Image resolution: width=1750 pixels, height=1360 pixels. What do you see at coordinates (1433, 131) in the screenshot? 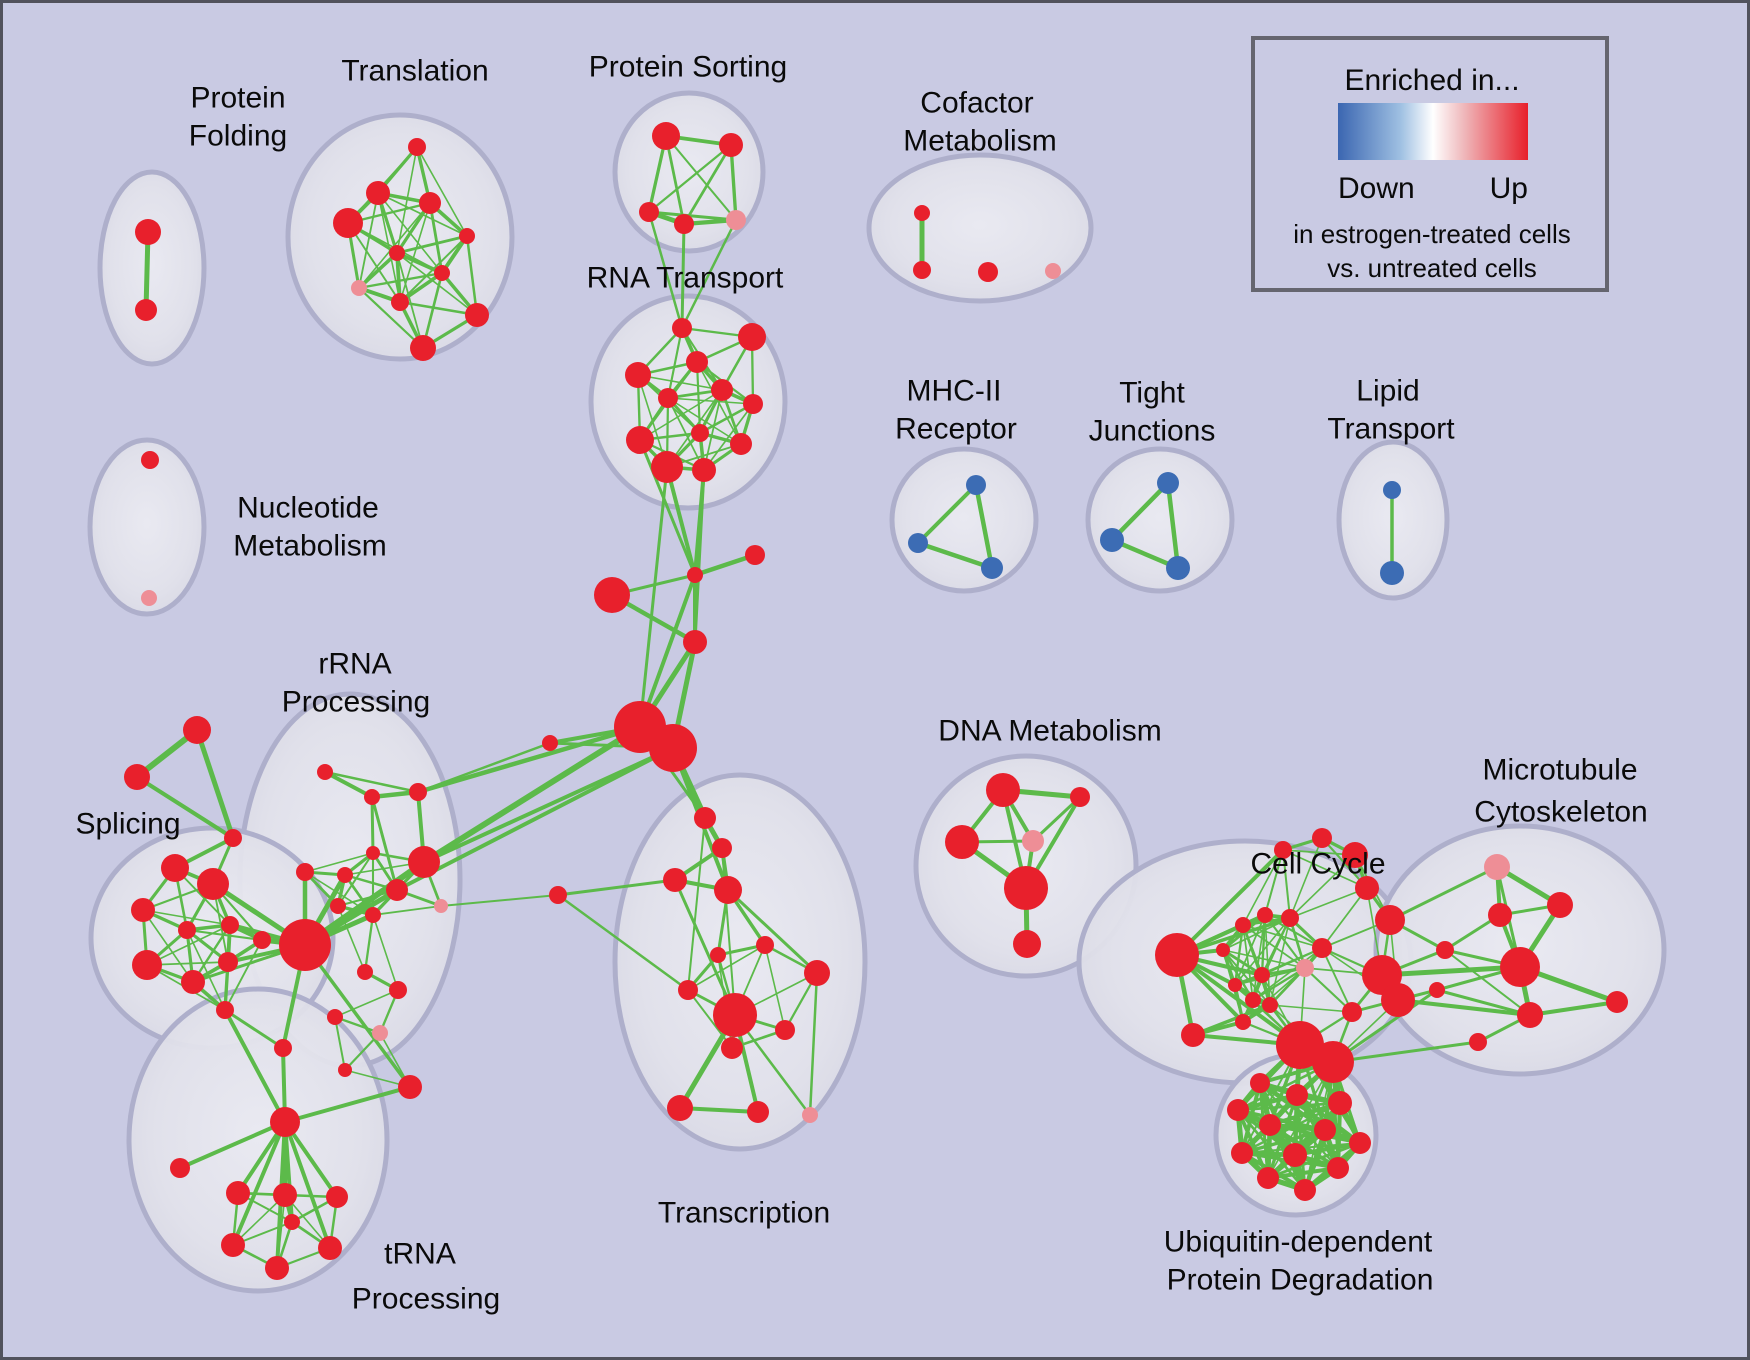
I see `legend-gradient-bar` at bounding box center [1433, 131].